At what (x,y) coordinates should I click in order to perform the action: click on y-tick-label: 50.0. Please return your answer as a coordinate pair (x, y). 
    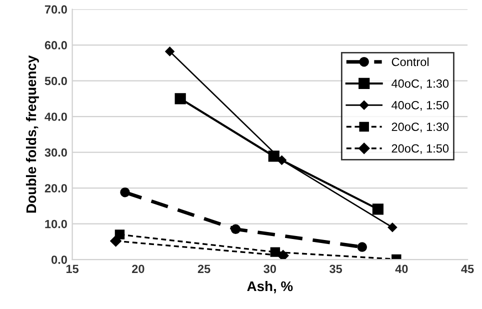
    Looking at the image, I should click on (55, 81).